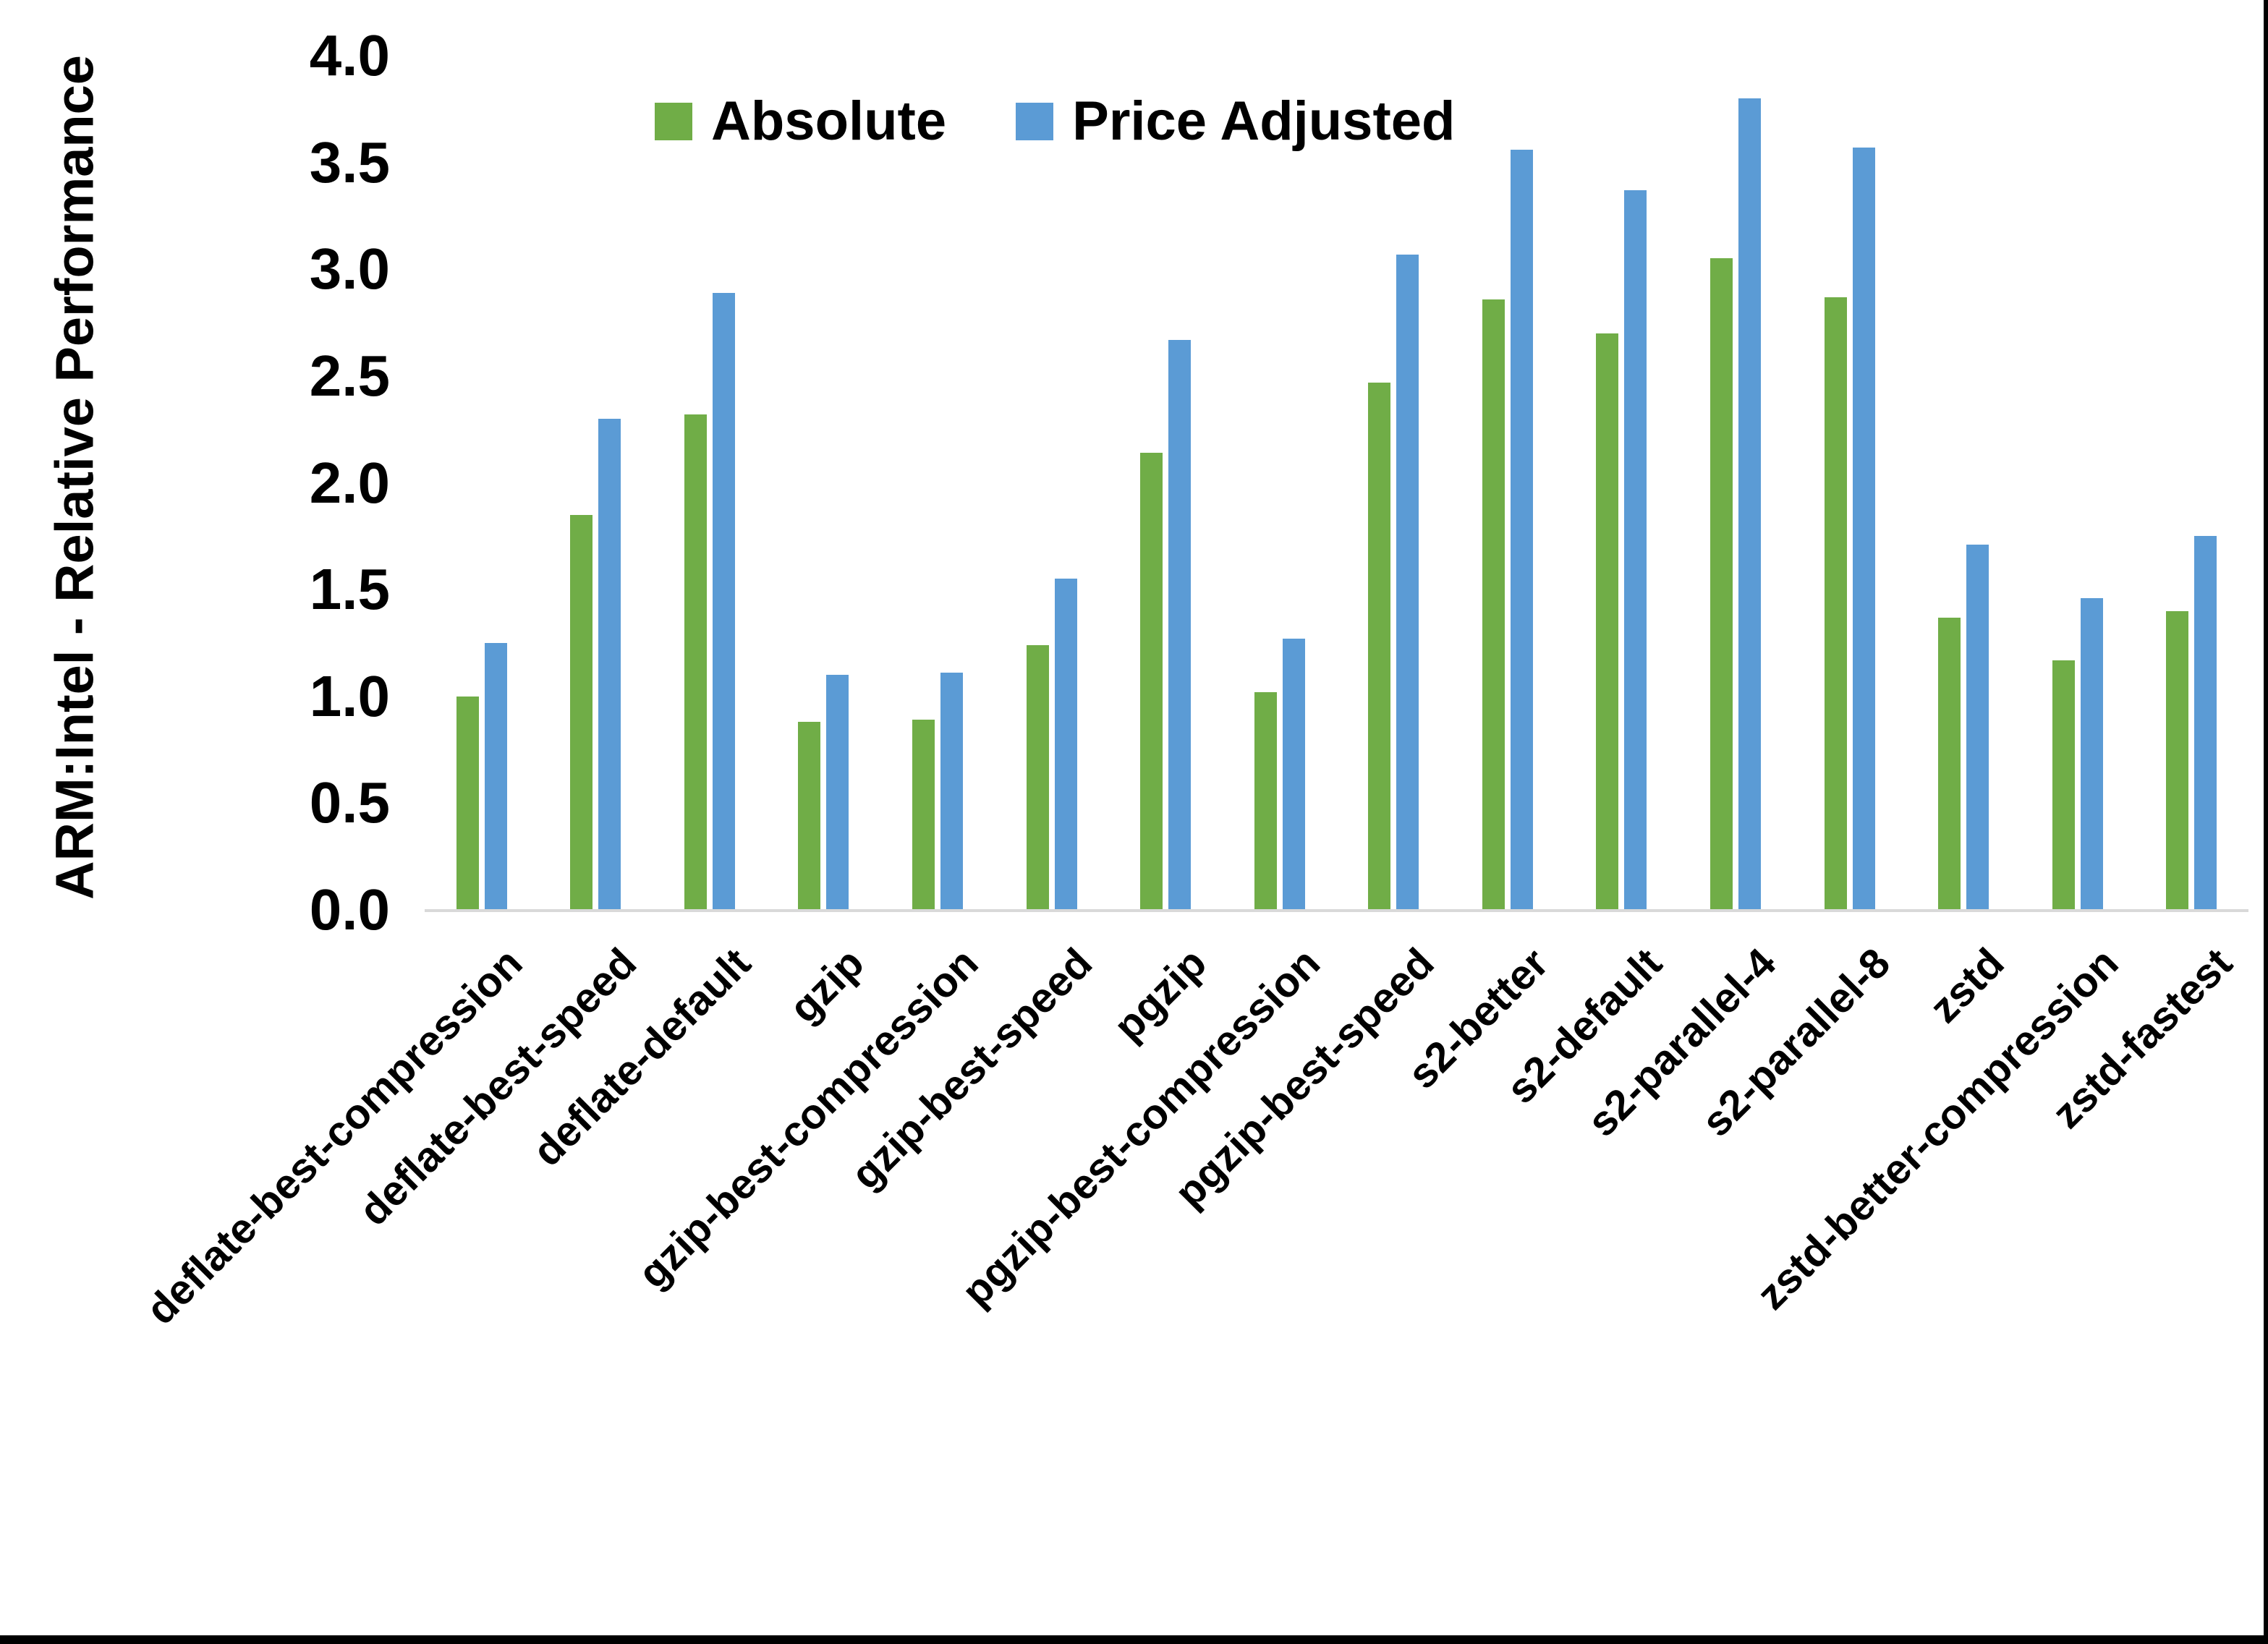 The width and height of the screenshot is (2268, 1644). What do you see at coordinates (837, 792) in the screenshot?
I see `bar-price-adjusted-gzip` at bounding box center [837, 792].